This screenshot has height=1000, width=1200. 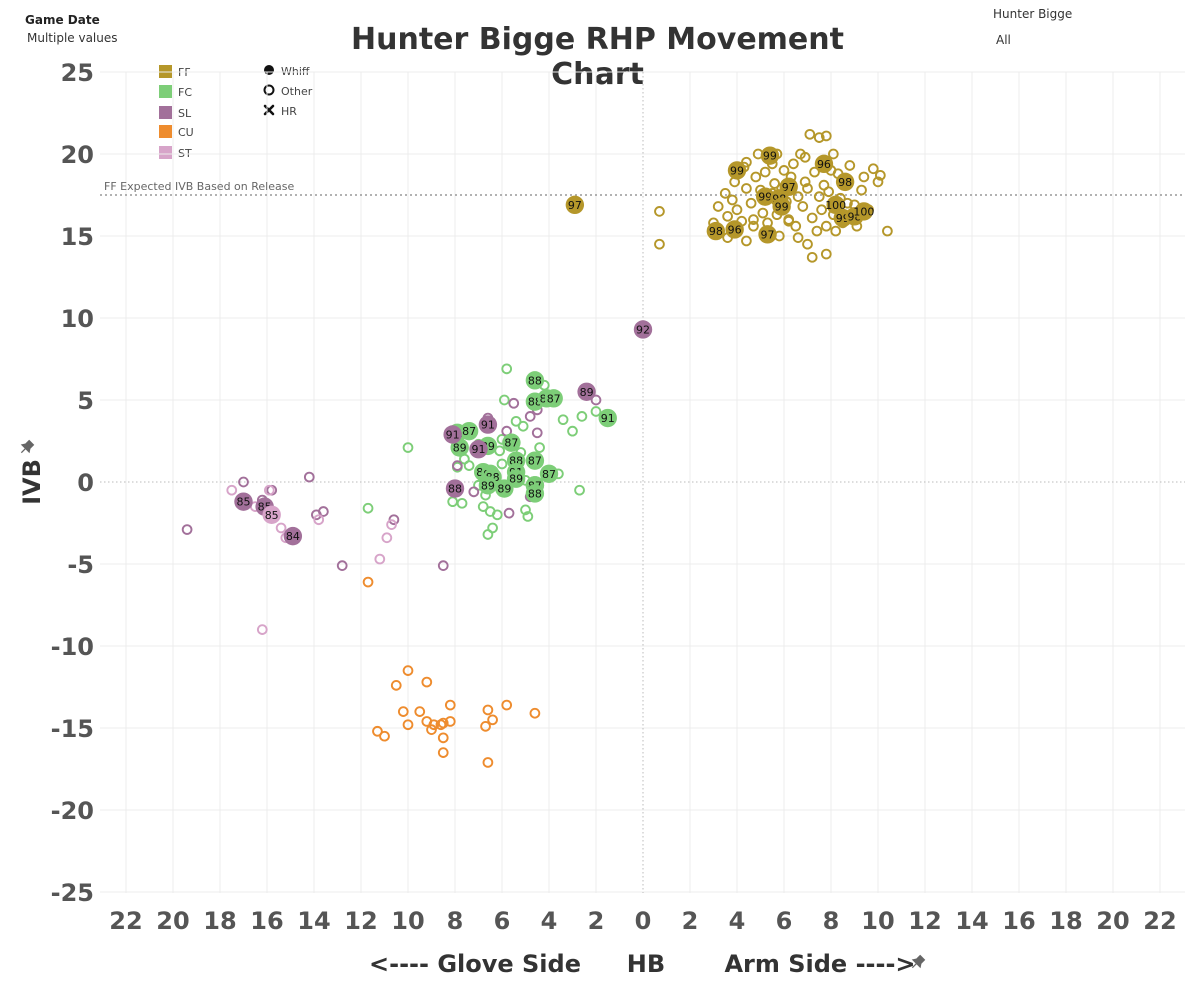 What do you see at coordinates (175, 153) in the screenshot?
I see `legend-item-st: ST` at bounding box center [175, 153].